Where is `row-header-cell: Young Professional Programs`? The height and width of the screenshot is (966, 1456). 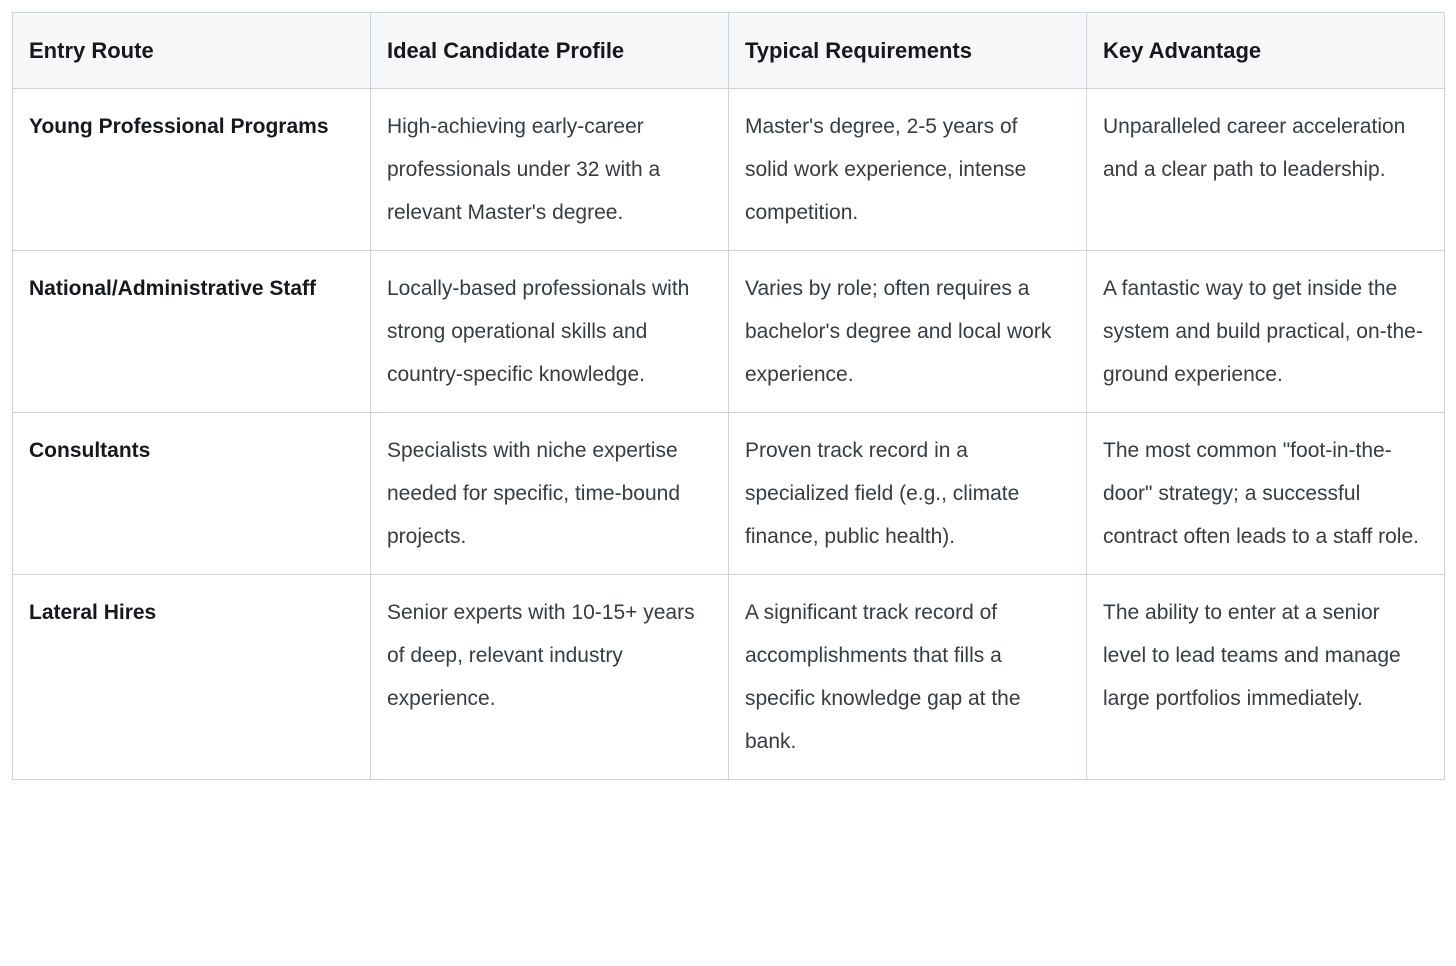
row-header-cell: Young Professional Programs is located at coordinates (191, 169).